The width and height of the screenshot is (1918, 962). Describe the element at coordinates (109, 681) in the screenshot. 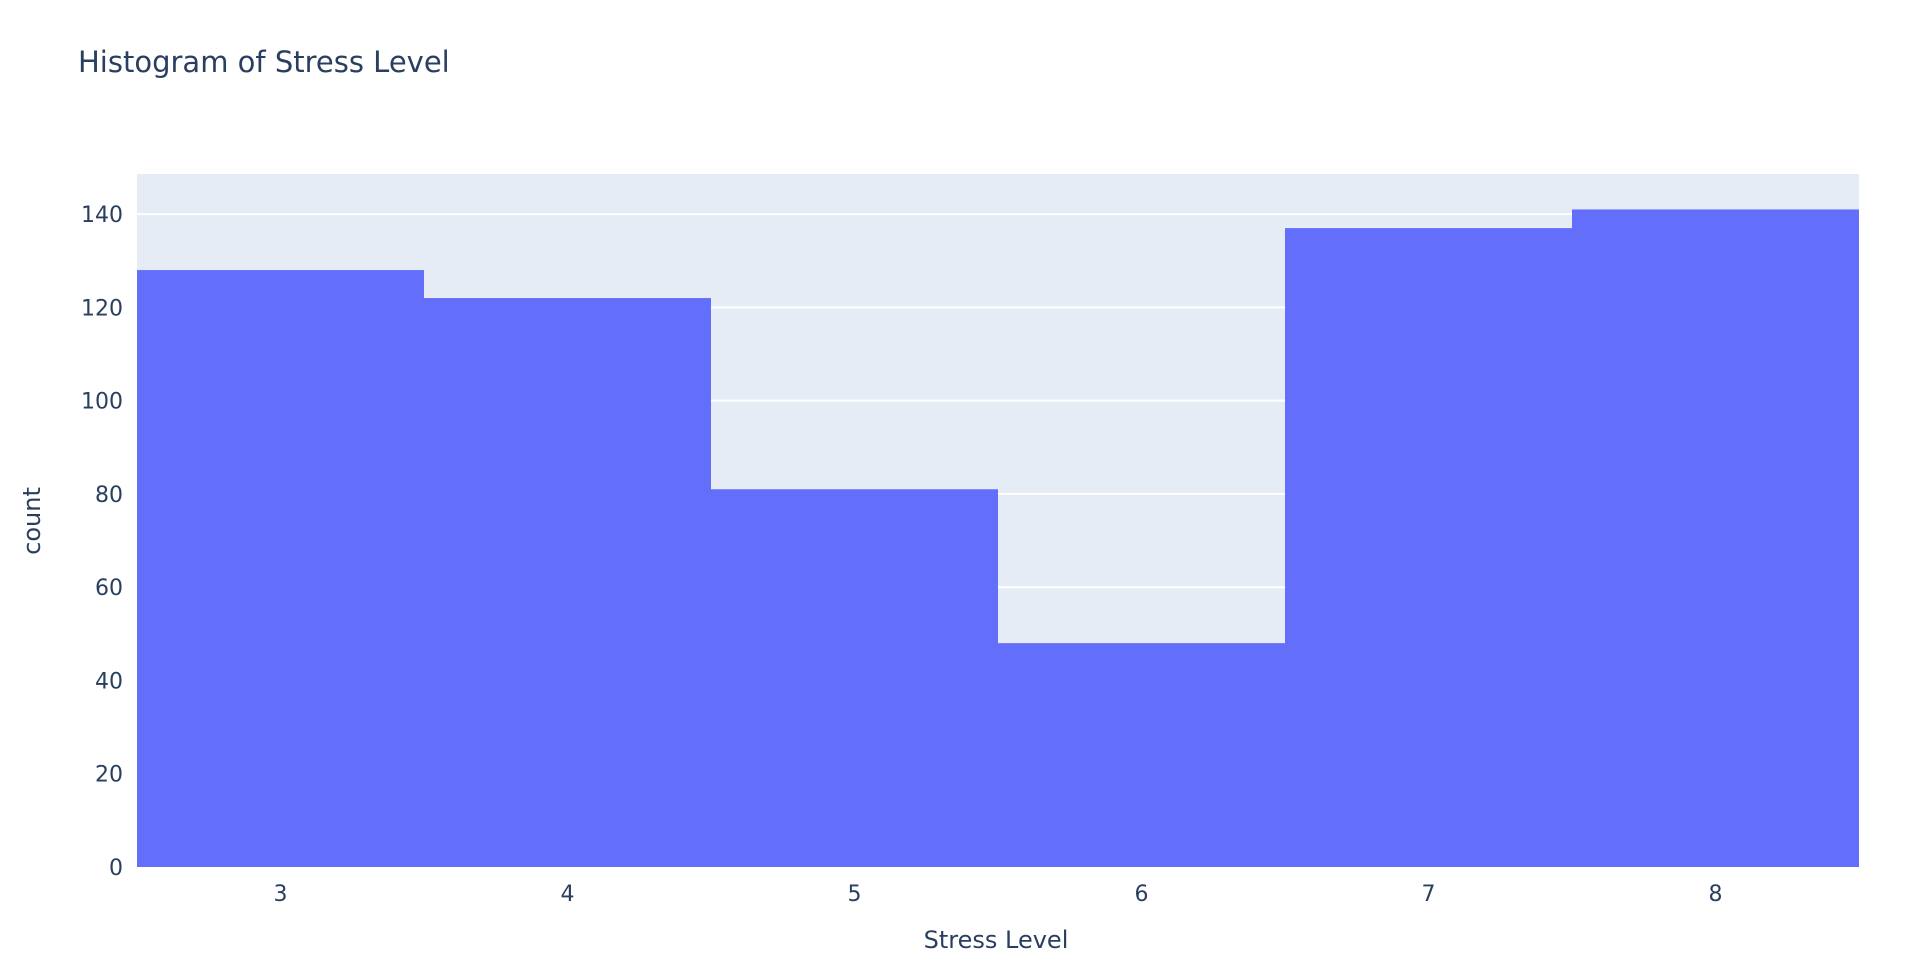

I see `y-tick-label-40: 40` at that location.